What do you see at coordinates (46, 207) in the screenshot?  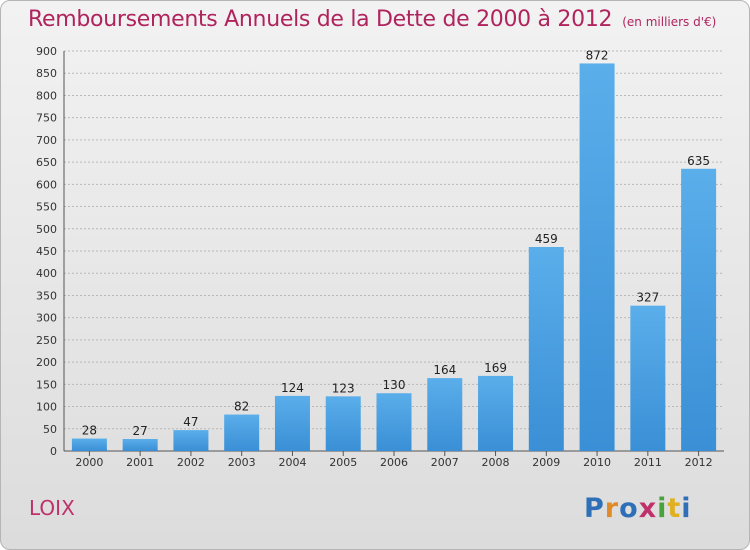 I see `y-tick-label: 550` at bounding box center [46, 207].